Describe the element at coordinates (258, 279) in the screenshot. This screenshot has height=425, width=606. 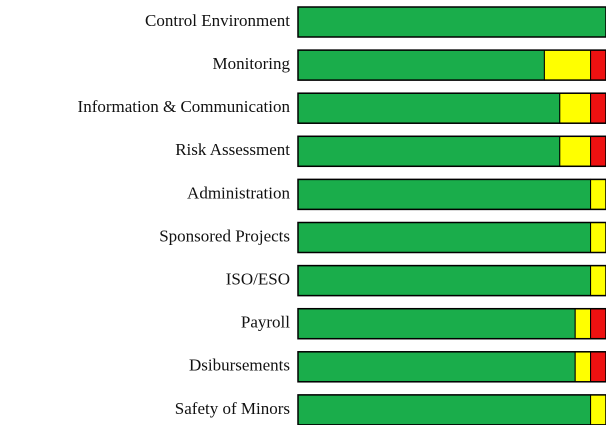
I see `category-label: ISO/ESO` at that location.